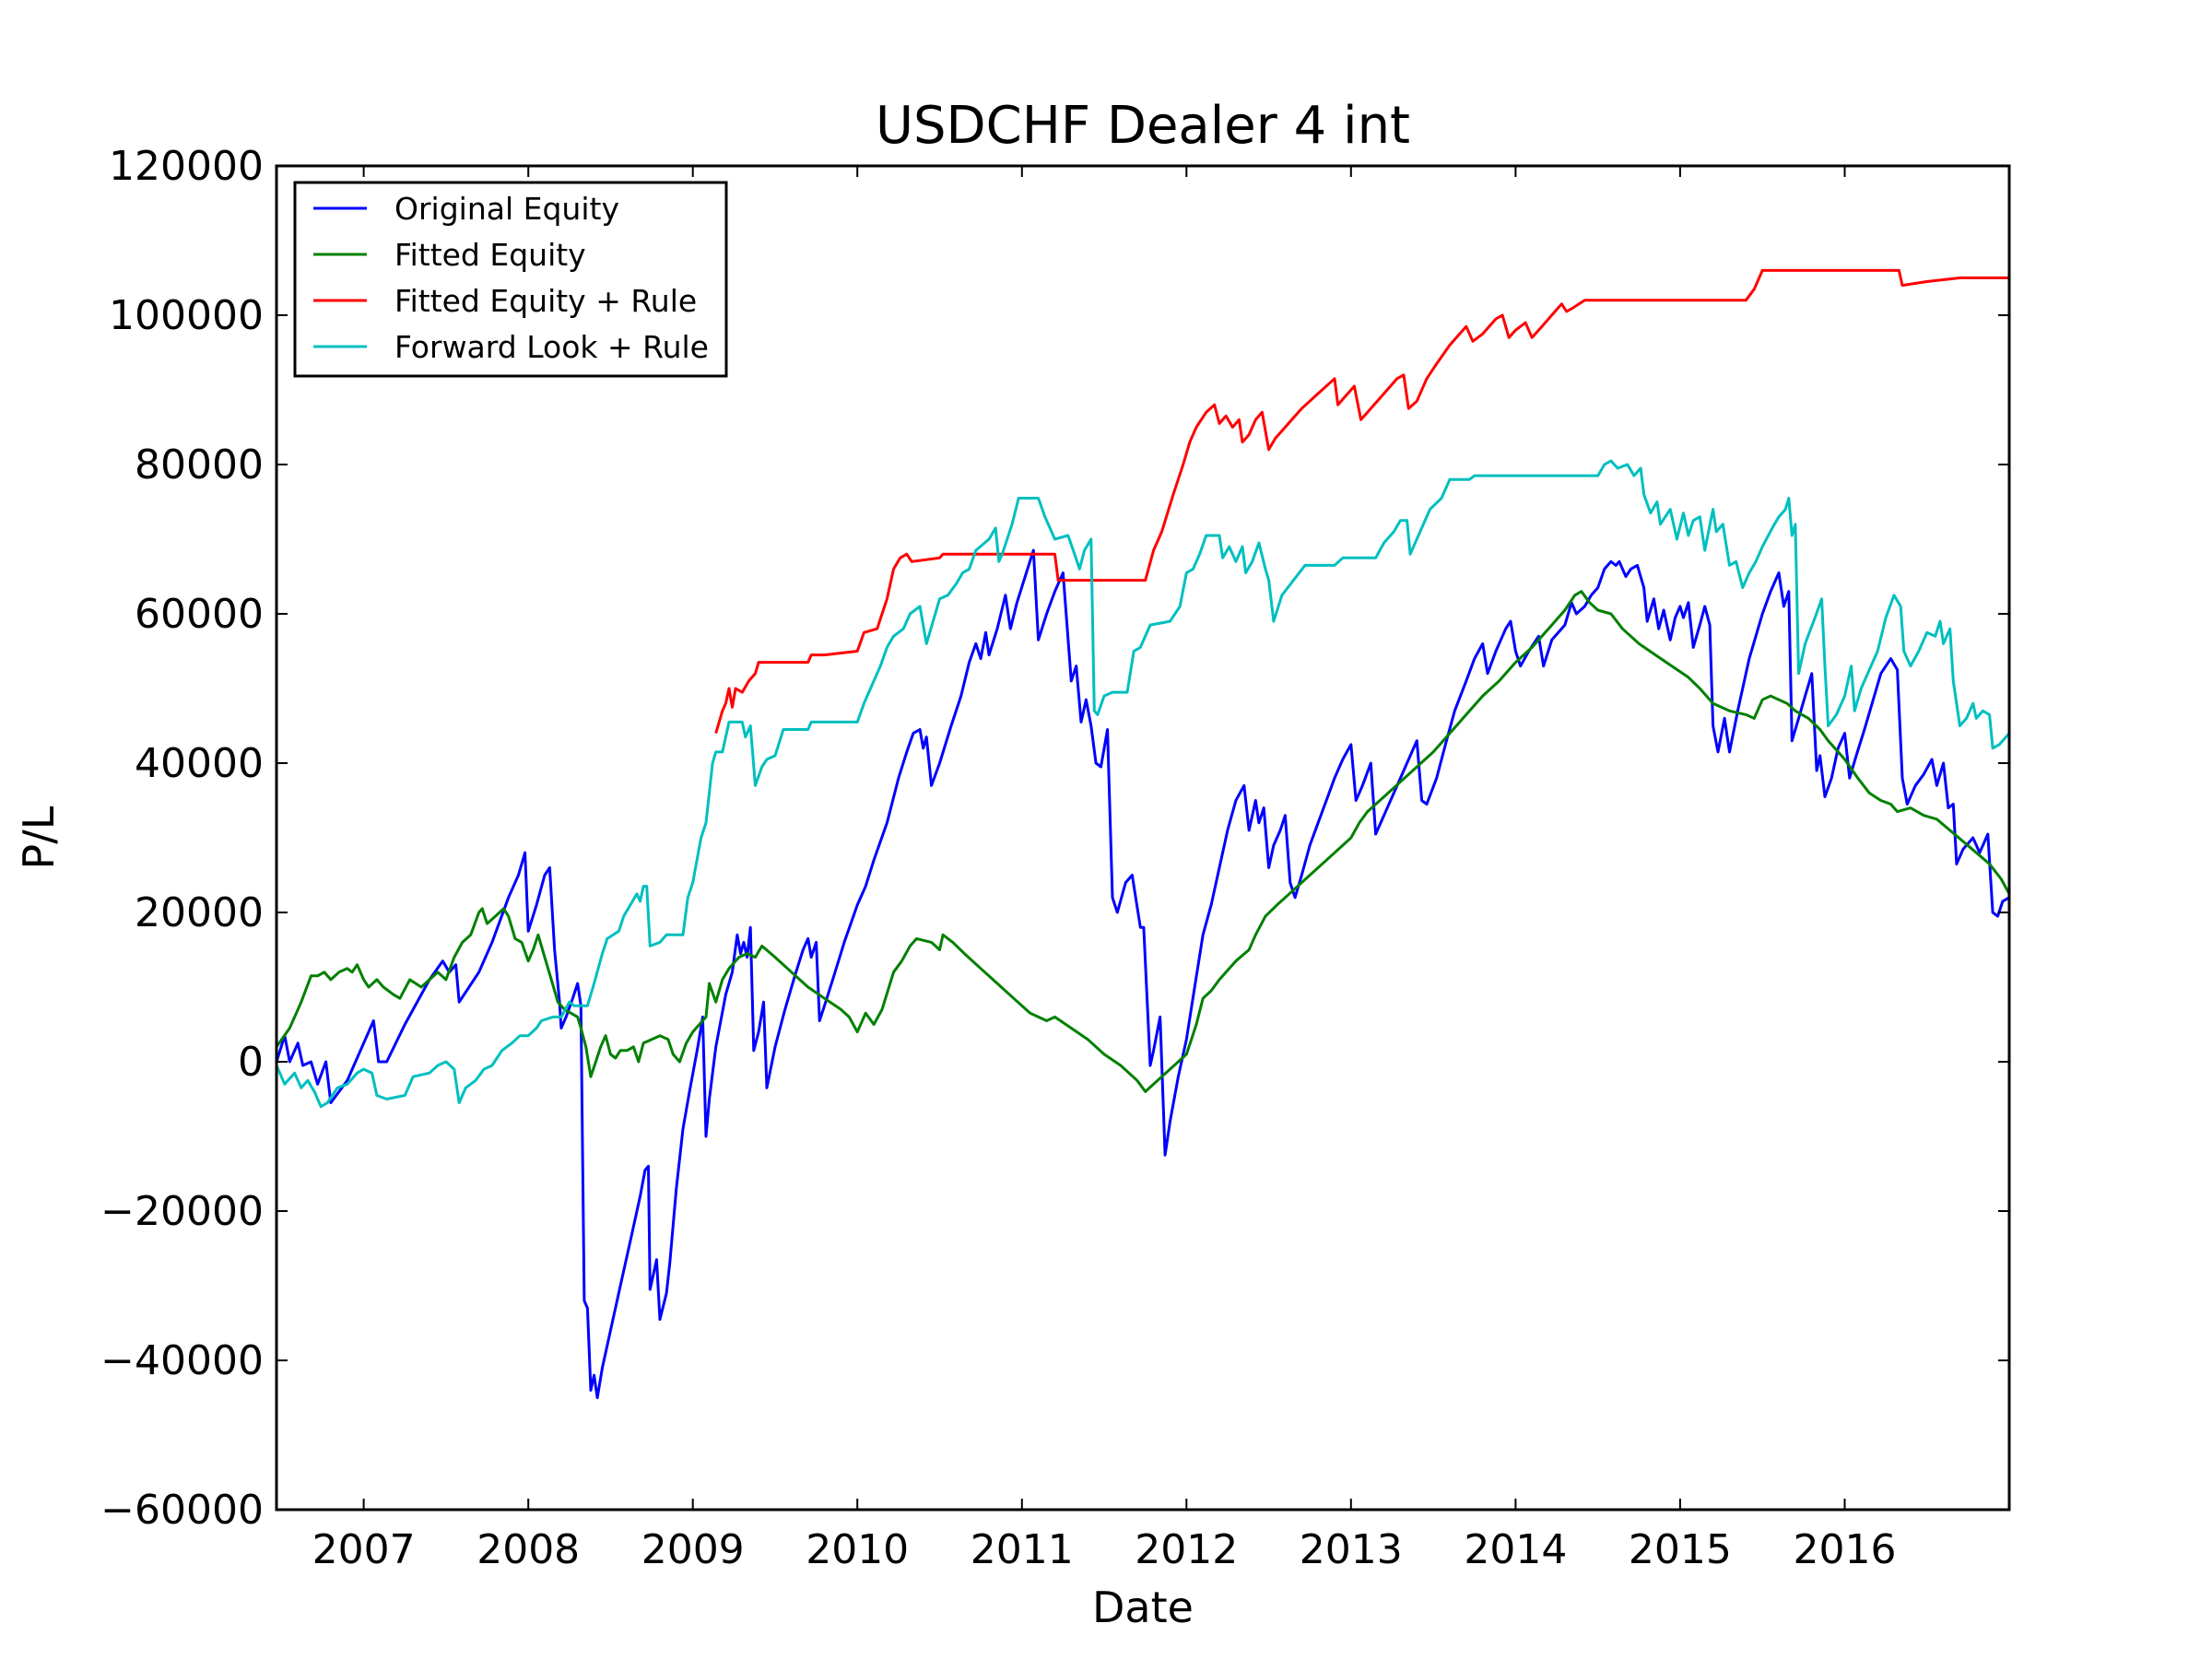 The image size is (2212, 1659). I want to click on x-tick-label: 2009, so click(693, 1549).